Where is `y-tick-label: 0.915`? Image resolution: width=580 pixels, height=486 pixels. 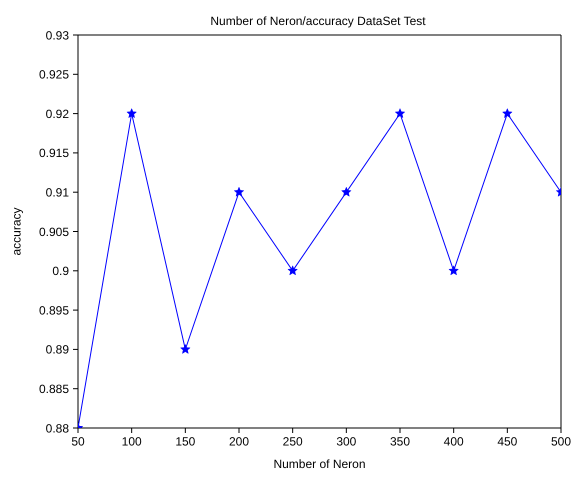
y-tick-label: 0.915 is located at coordinates (54, 153).